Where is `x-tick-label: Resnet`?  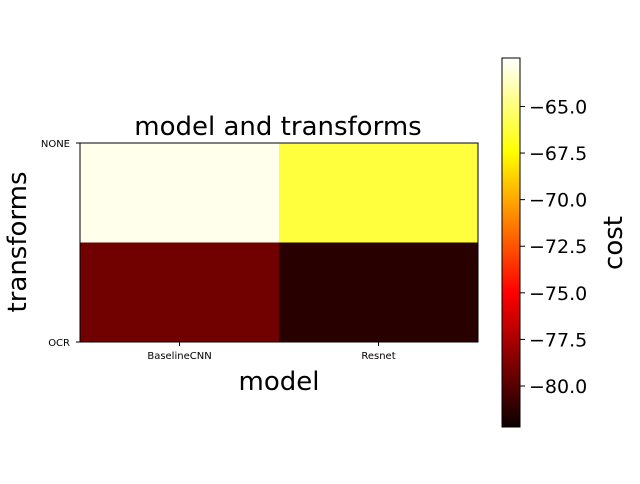
x-tick-label: Resnet is located at coordinates (378, 356).